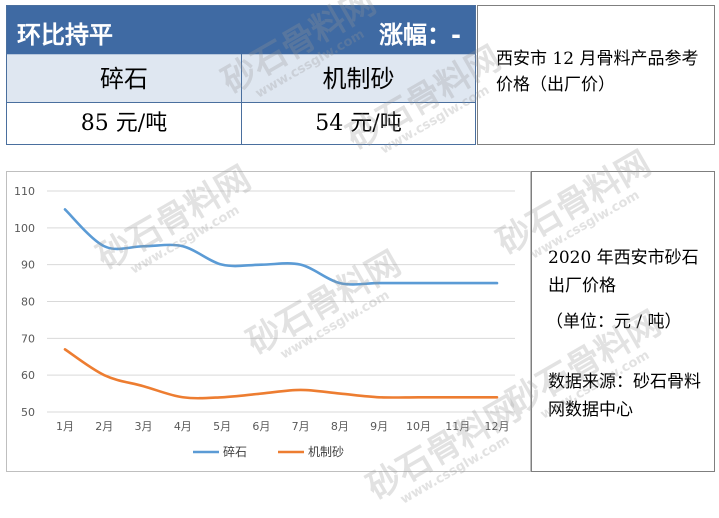  Describe the element at coordinates (623, 272) in the screenshot. I see `chart-description: 2020 年西安市砂石出厂价格` at that location.